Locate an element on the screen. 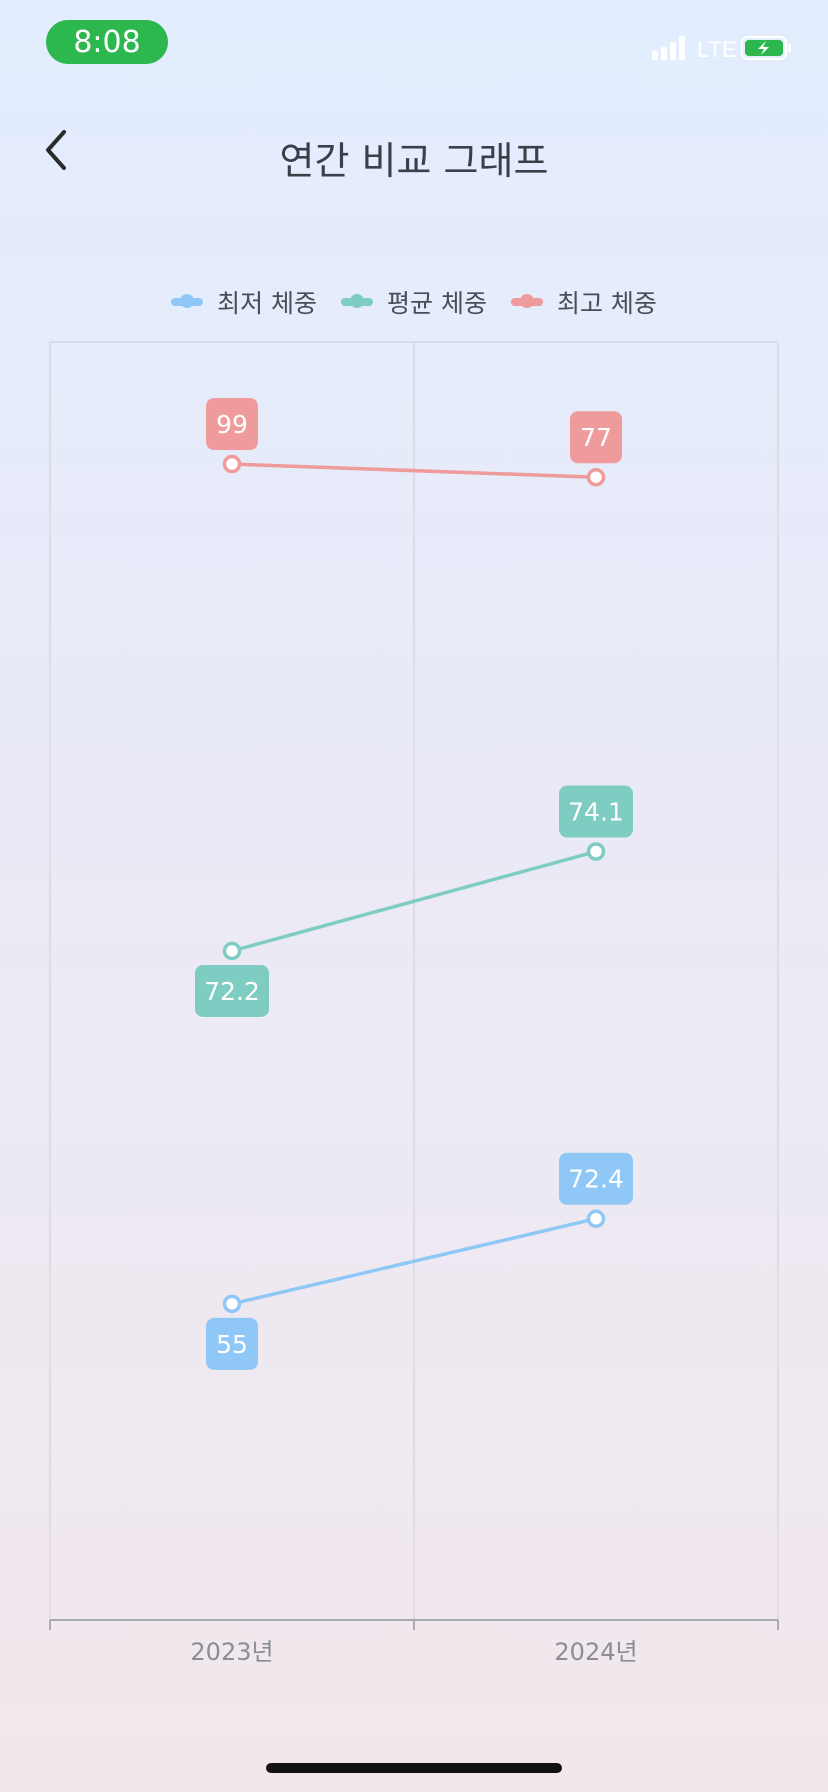 This screenshot has height=1792, width=828. data-label: 77 is located at coordinates (596, 437).